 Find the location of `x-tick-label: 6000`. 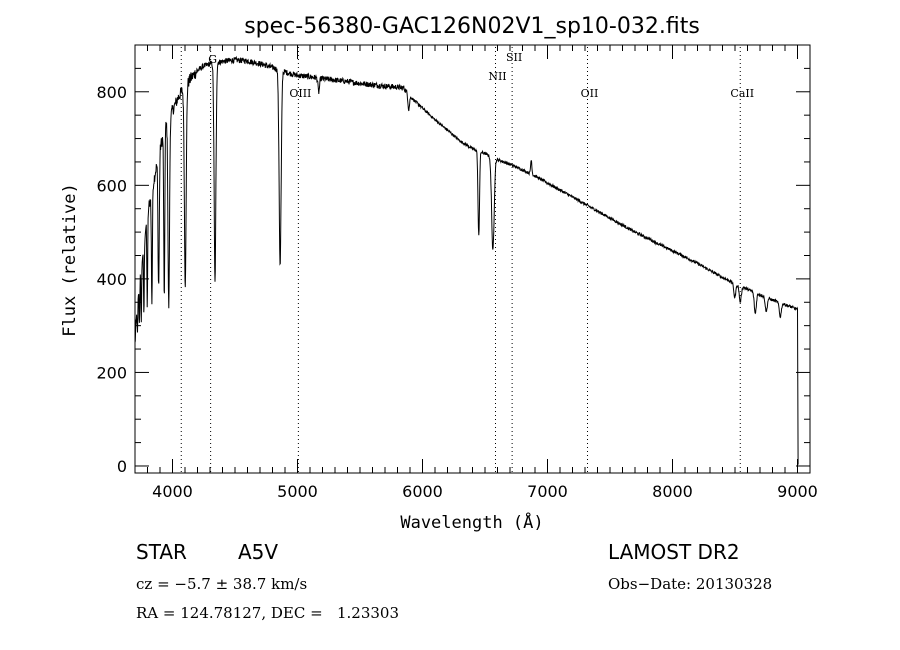

x-tick-label: 6000 is located at coordinates (422, 491).